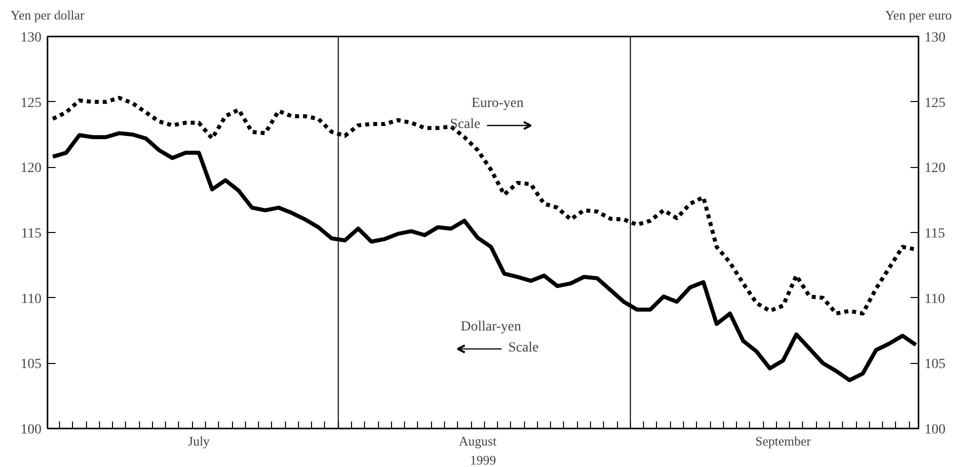 The width and height of the screenshot is (962, 467). I want to click on y2-tick-label: 110, so click(934, 299).